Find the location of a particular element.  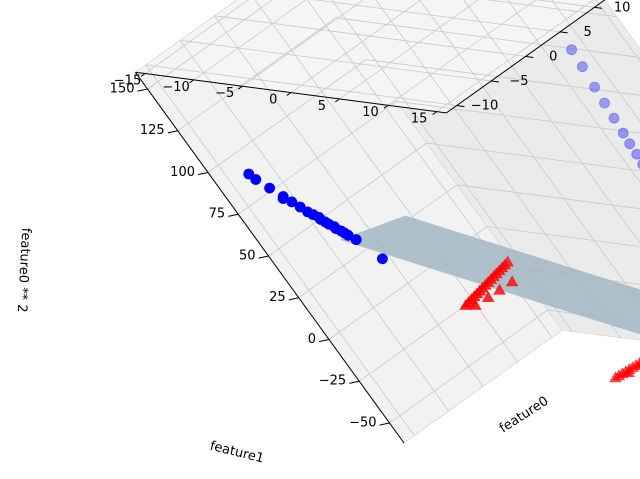

z-tick-label: 150 is located at coordinates (122, 89).